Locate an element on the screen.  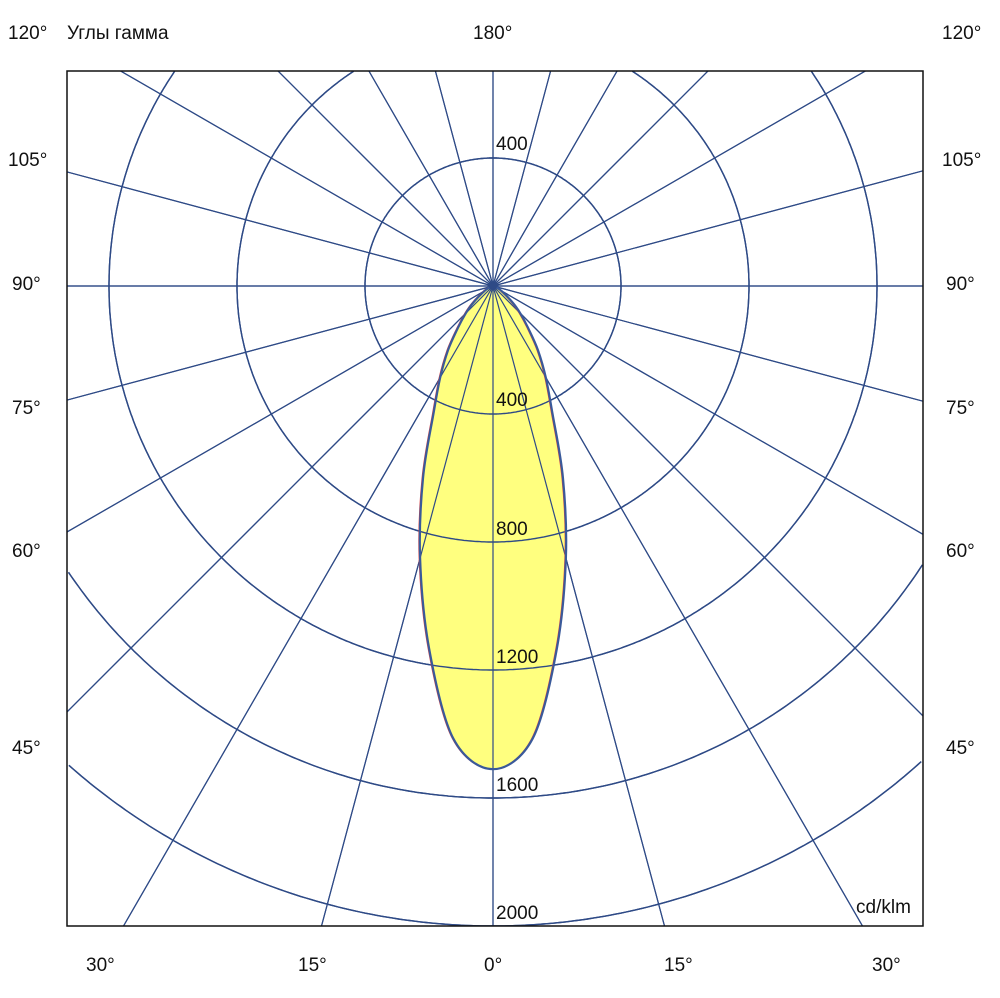
angle-label-left: 90° is located at coordinates (26, 284).